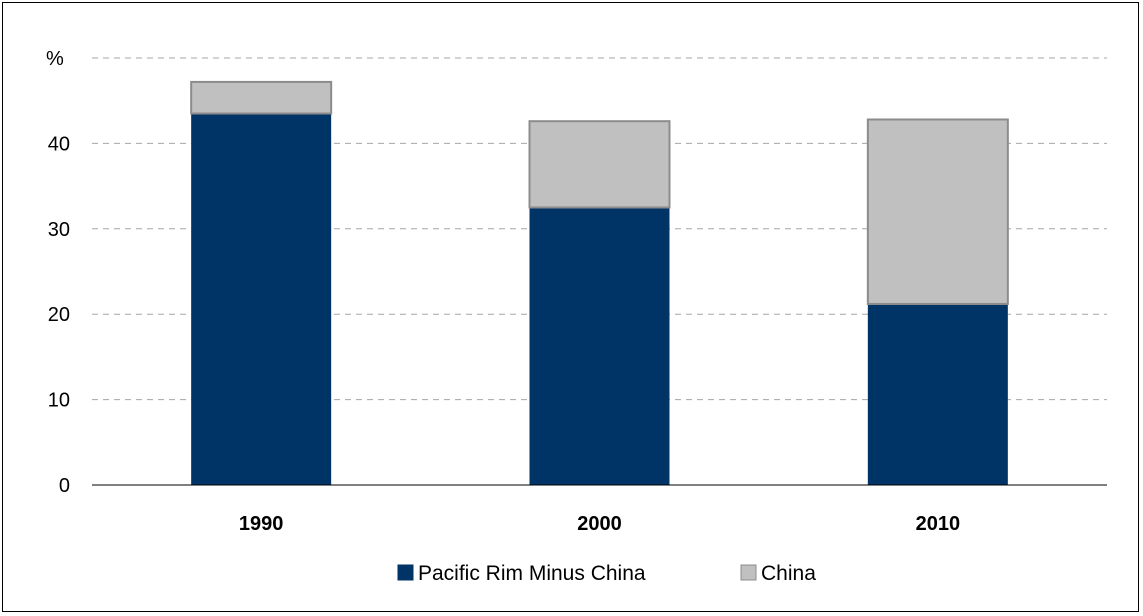  I want to click on x-tick-label: 2000, so click(599, 524).